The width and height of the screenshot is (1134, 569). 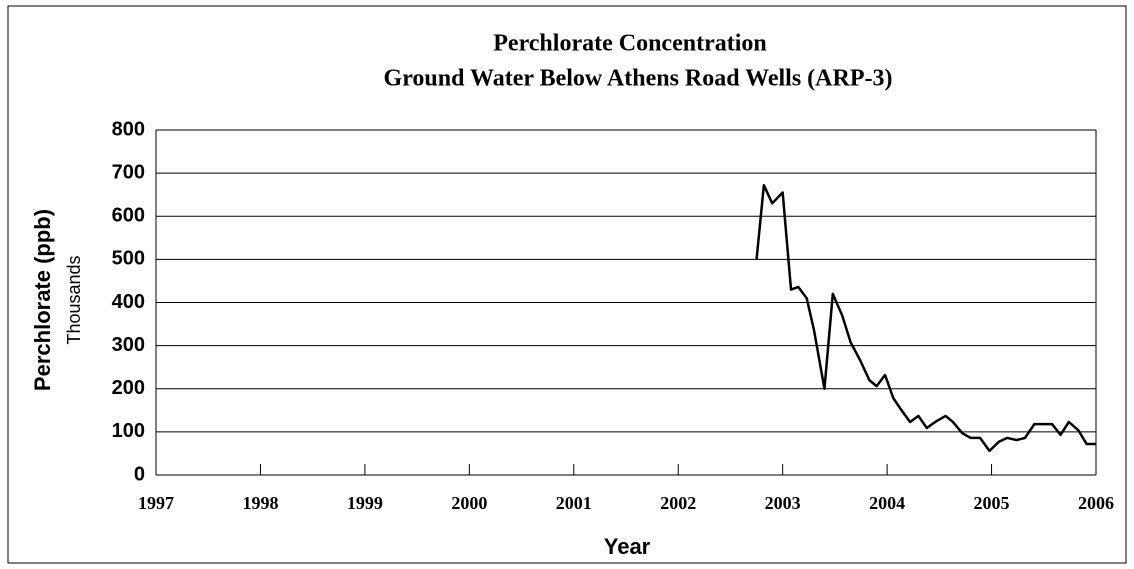 What do you see at coordinates (128, 172) in the screenshot?
I see `y-tick-label: 700` at bounding box center [128, 172].